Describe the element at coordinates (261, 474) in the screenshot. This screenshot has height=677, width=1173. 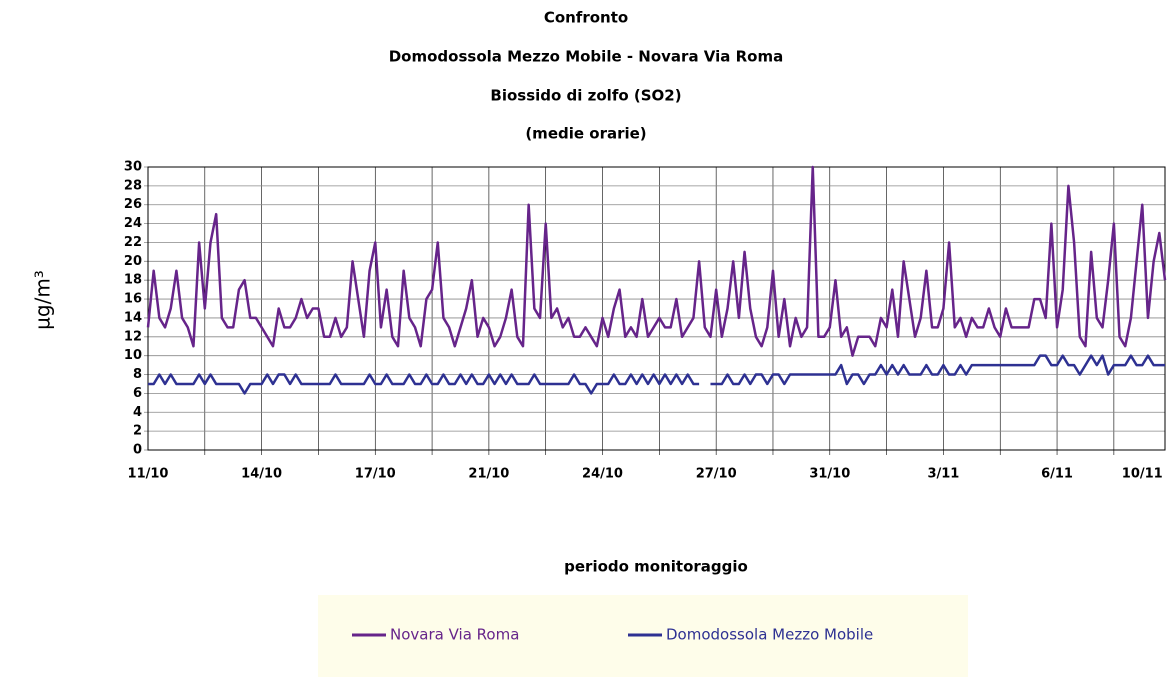
I see `x-tick-label: 14/10` at that location.